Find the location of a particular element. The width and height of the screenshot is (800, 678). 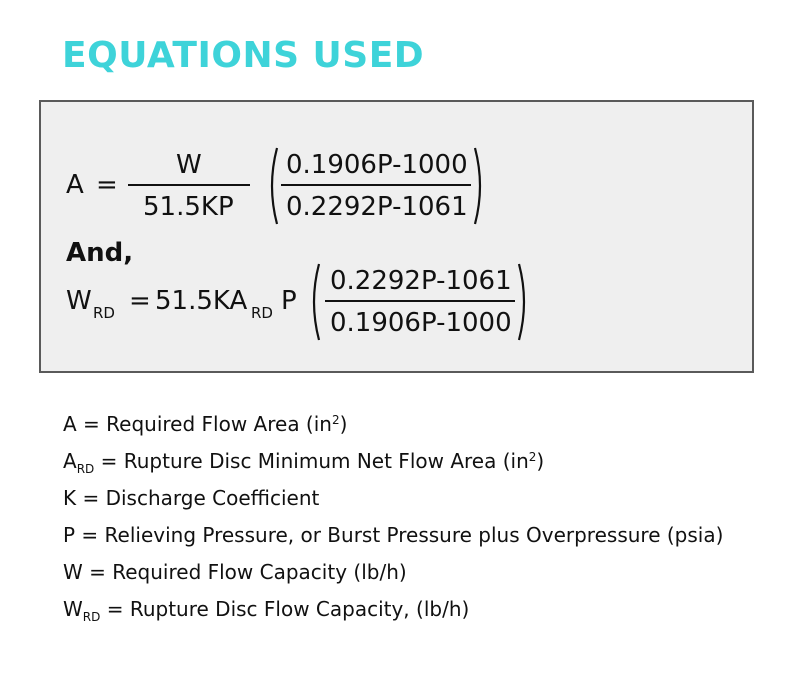

definition-item: A = Required Flow Area (in2) is located at coordinates (205, 424).